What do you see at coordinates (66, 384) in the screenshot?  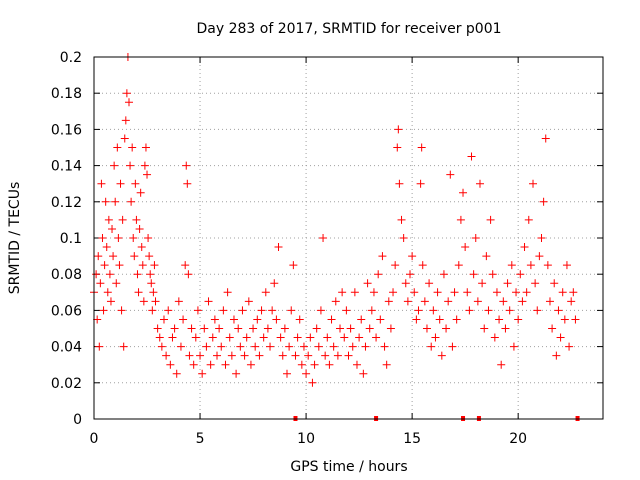 I see `y-tick-label: 0.02` at bounding box center [66, 384].